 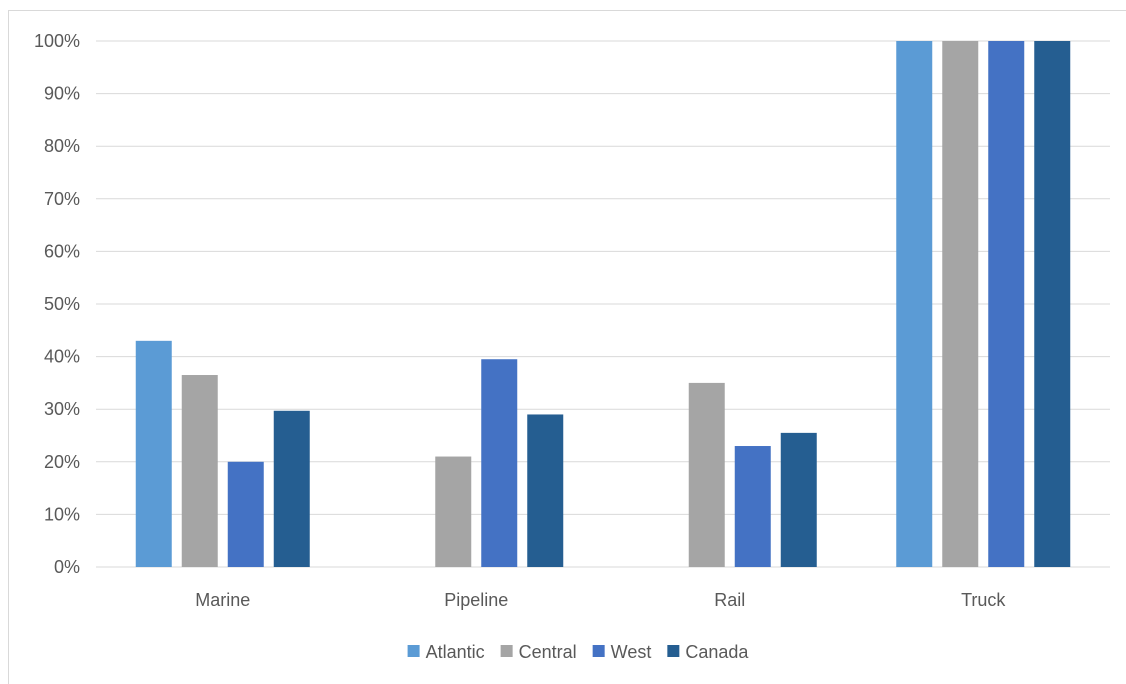 What do you see at coordinates (62, 462) in the screenshot?
I see `y-tick-label: 20%` at bounding box center [62, 462].